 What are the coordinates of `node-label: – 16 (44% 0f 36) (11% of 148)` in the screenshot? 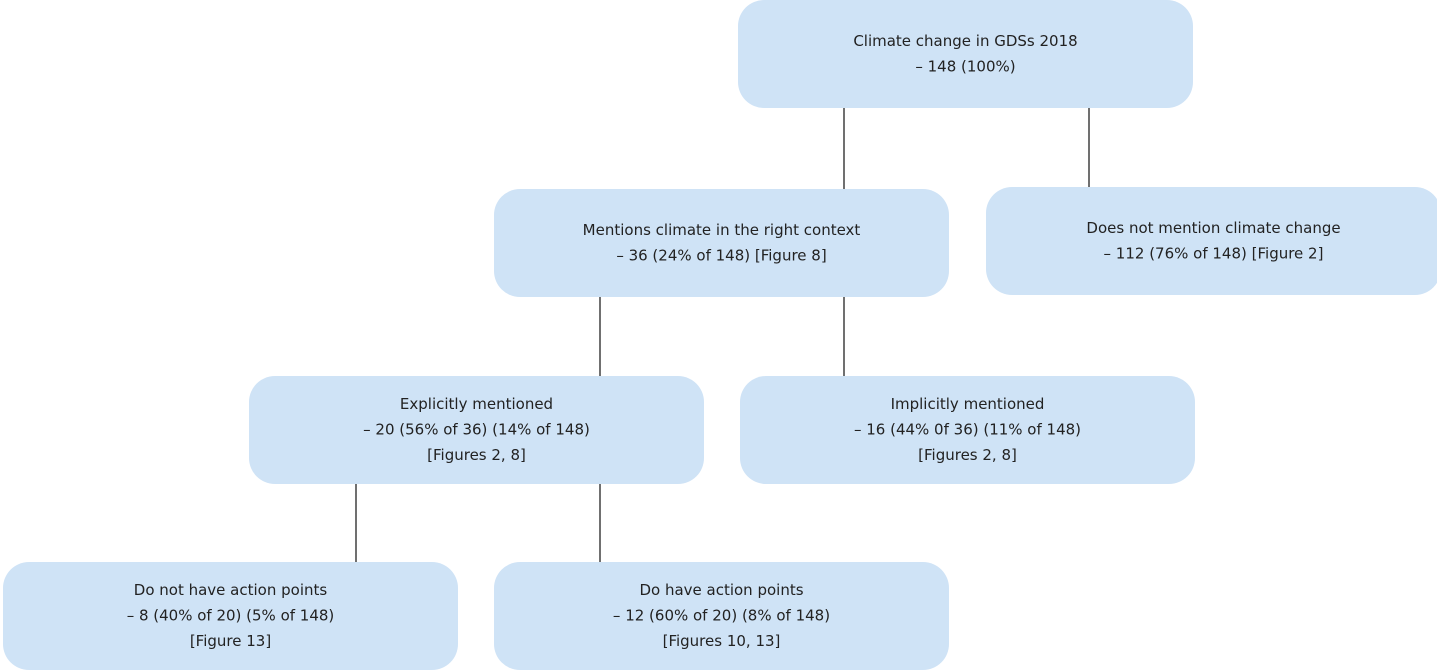 It's located at (967, 430).